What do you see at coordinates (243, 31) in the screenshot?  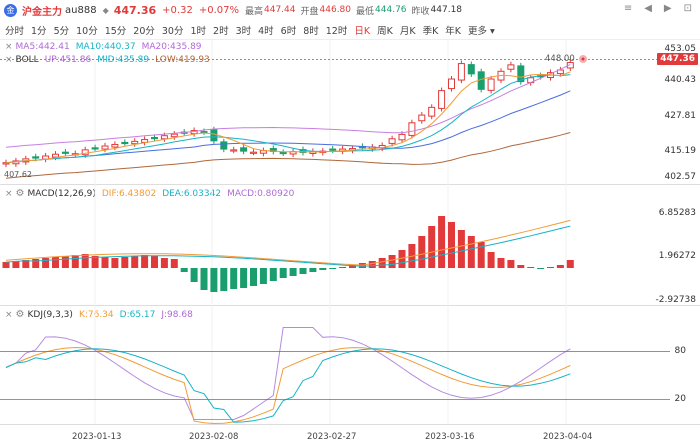 I see `period-tab-9: 3时` at bounding box center [243, 31].